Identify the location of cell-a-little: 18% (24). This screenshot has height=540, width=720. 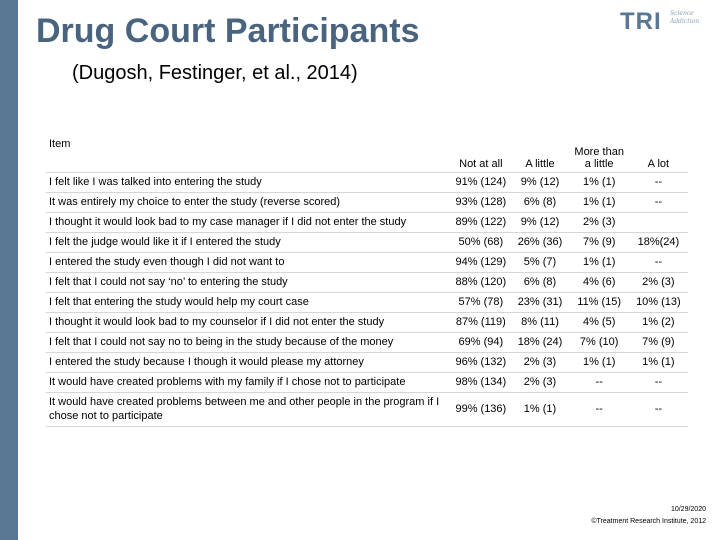
(540, 342).